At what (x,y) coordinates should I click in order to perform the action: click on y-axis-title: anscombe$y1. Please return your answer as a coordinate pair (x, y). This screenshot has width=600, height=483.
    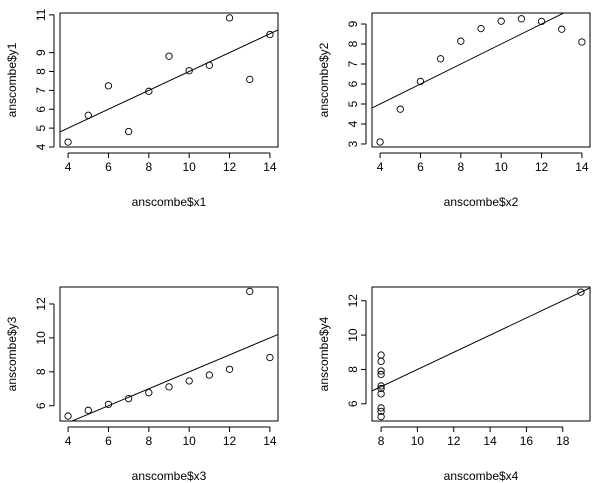
    Looking at the image, I should click on (12, 79).